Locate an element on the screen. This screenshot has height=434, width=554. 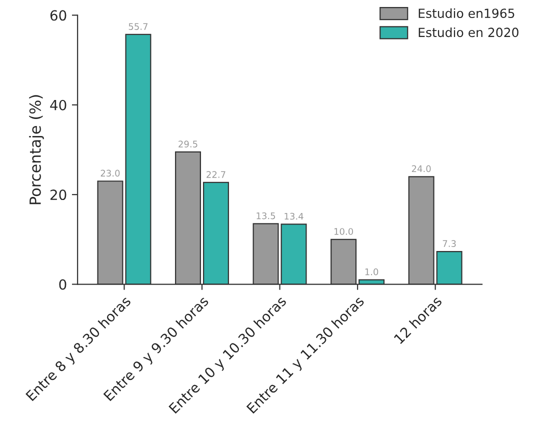
data-label: 29.5 is located at coordinates (188, 144).